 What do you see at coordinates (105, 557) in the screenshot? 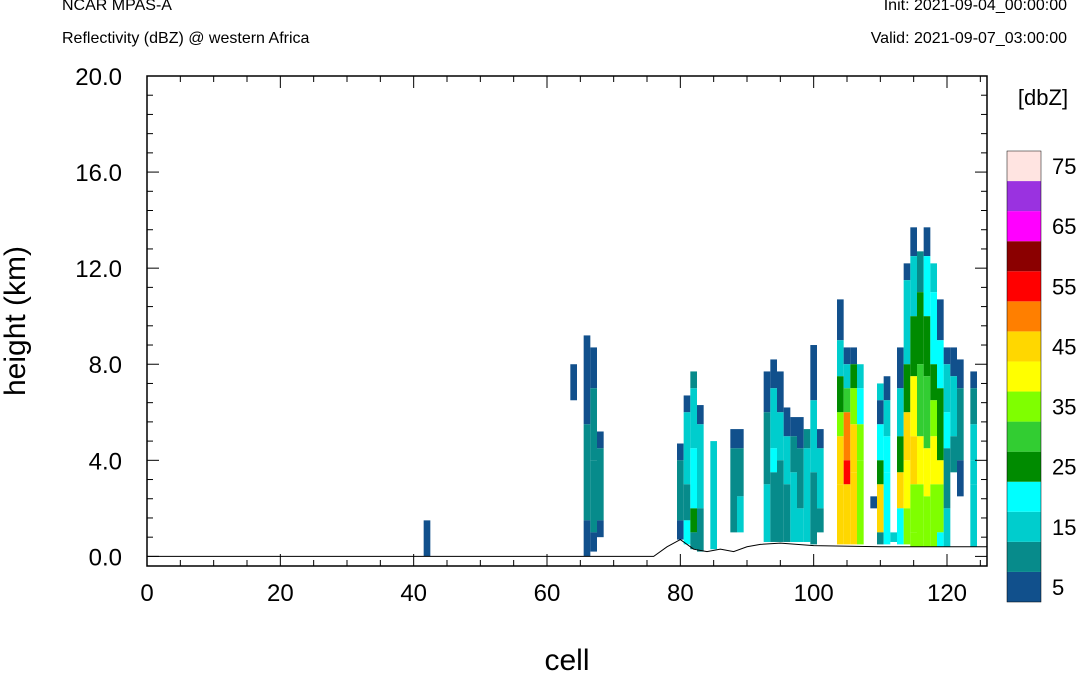
I see `y-tick-label: 0.0` at bounding box center [105, 557].